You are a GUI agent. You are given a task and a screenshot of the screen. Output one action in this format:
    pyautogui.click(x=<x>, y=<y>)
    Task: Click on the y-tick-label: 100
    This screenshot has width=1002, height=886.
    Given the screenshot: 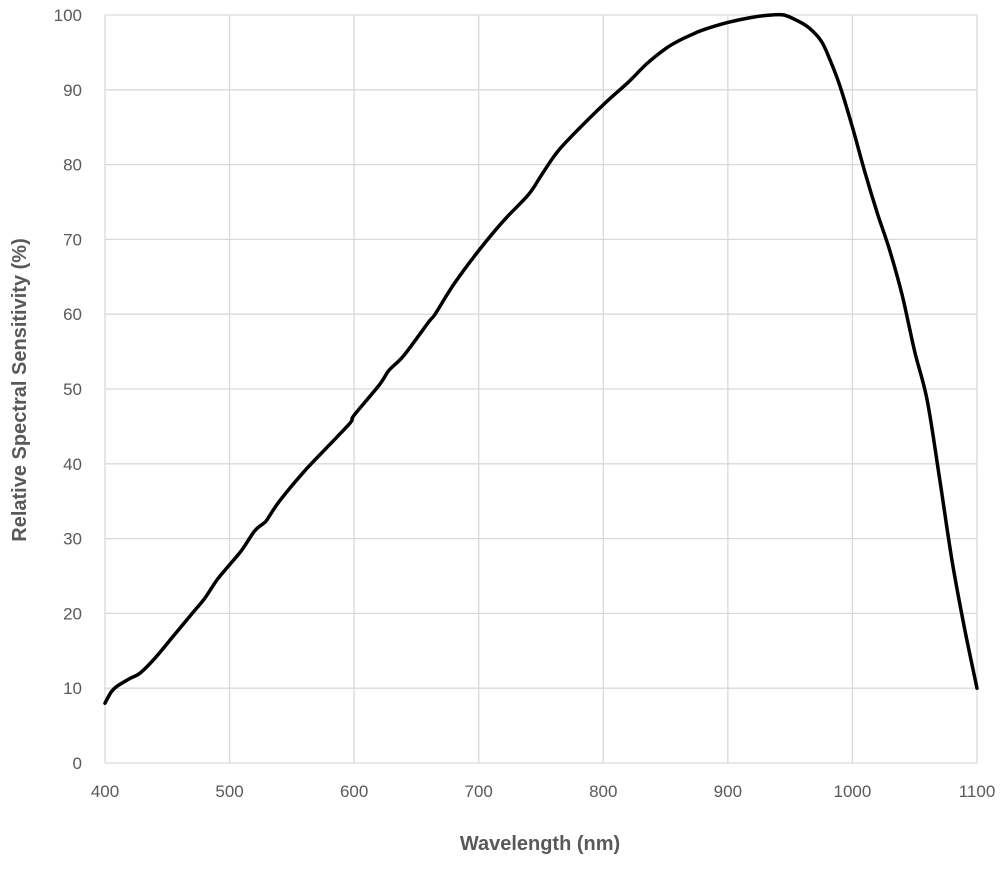 What is the action you would take?
    pyautogui.click(x=68, y=15)
    